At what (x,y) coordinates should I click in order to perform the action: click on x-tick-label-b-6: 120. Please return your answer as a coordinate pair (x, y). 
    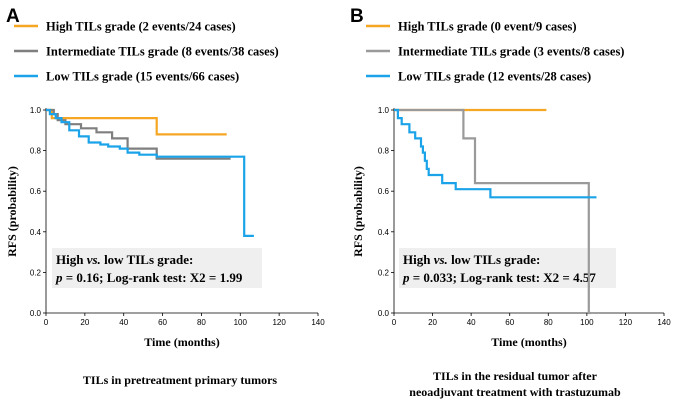
    Looking at the image, I should click on (626, 322).